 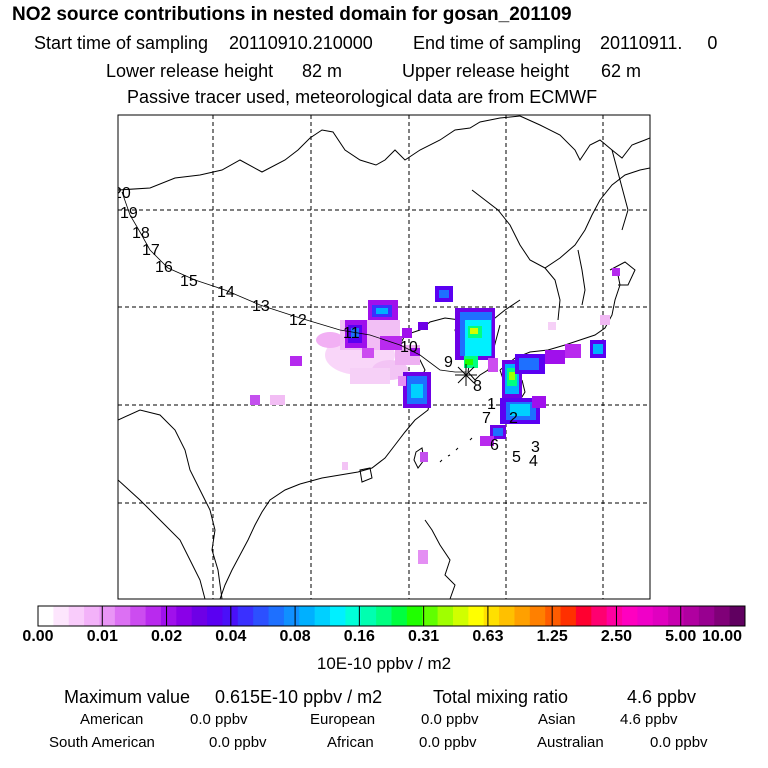 What do you see at coordinates (343, 719) in the screenshot?
I see `region-name: European` at bounding box center [343, 719].